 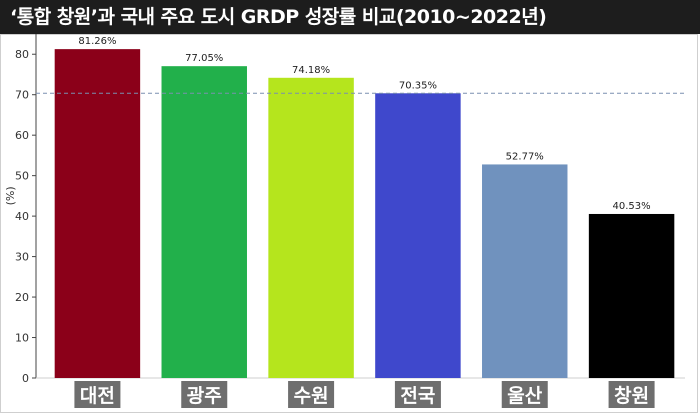 What do you see at coordinates (525, 156) in the screenshot?
I see `data-label: 52.77%` at bounding box center [525, 156].